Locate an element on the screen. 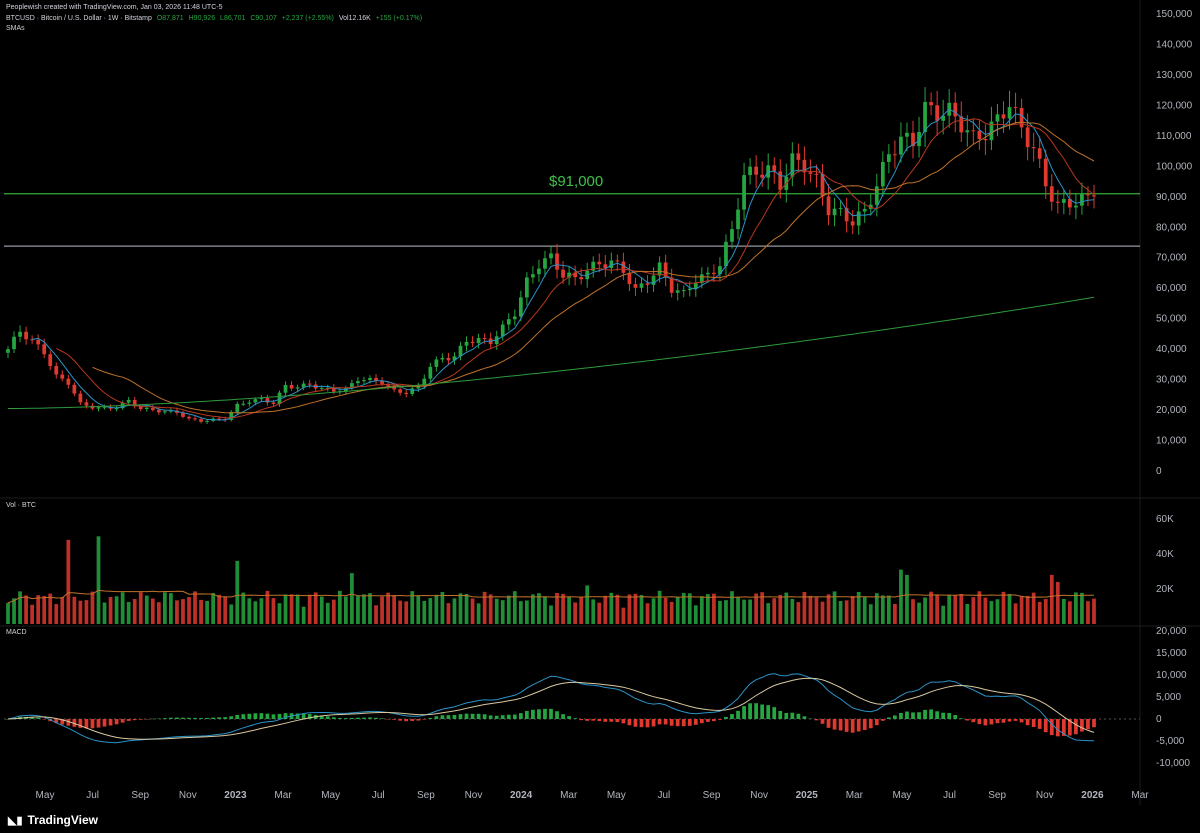 This screenshot has height=833, width=1200. macd-signal-line is located at coordinates (551, 708).